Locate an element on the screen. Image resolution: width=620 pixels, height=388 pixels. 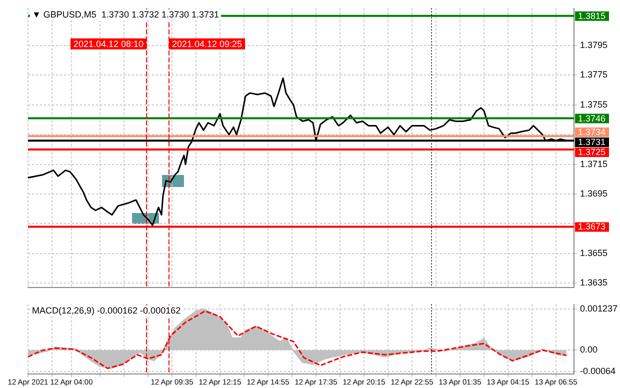
y-tick-label: 1.3655 is located at coordinates (594, 253).